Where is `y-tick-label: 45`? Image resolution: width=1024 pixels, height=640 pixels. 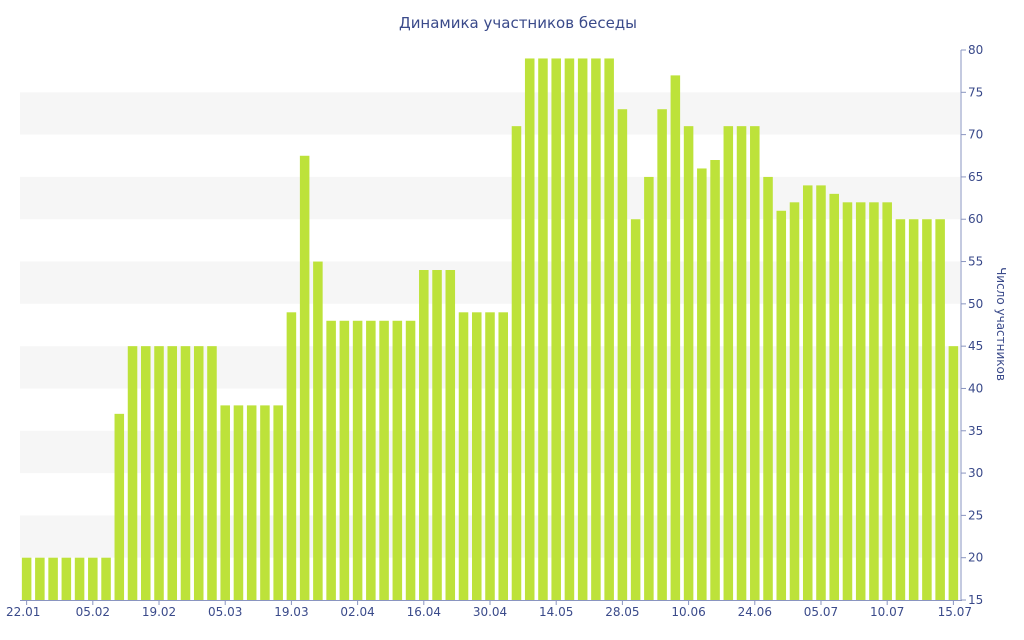
y-tick-label: 45 is located at coordinates (975, 346).